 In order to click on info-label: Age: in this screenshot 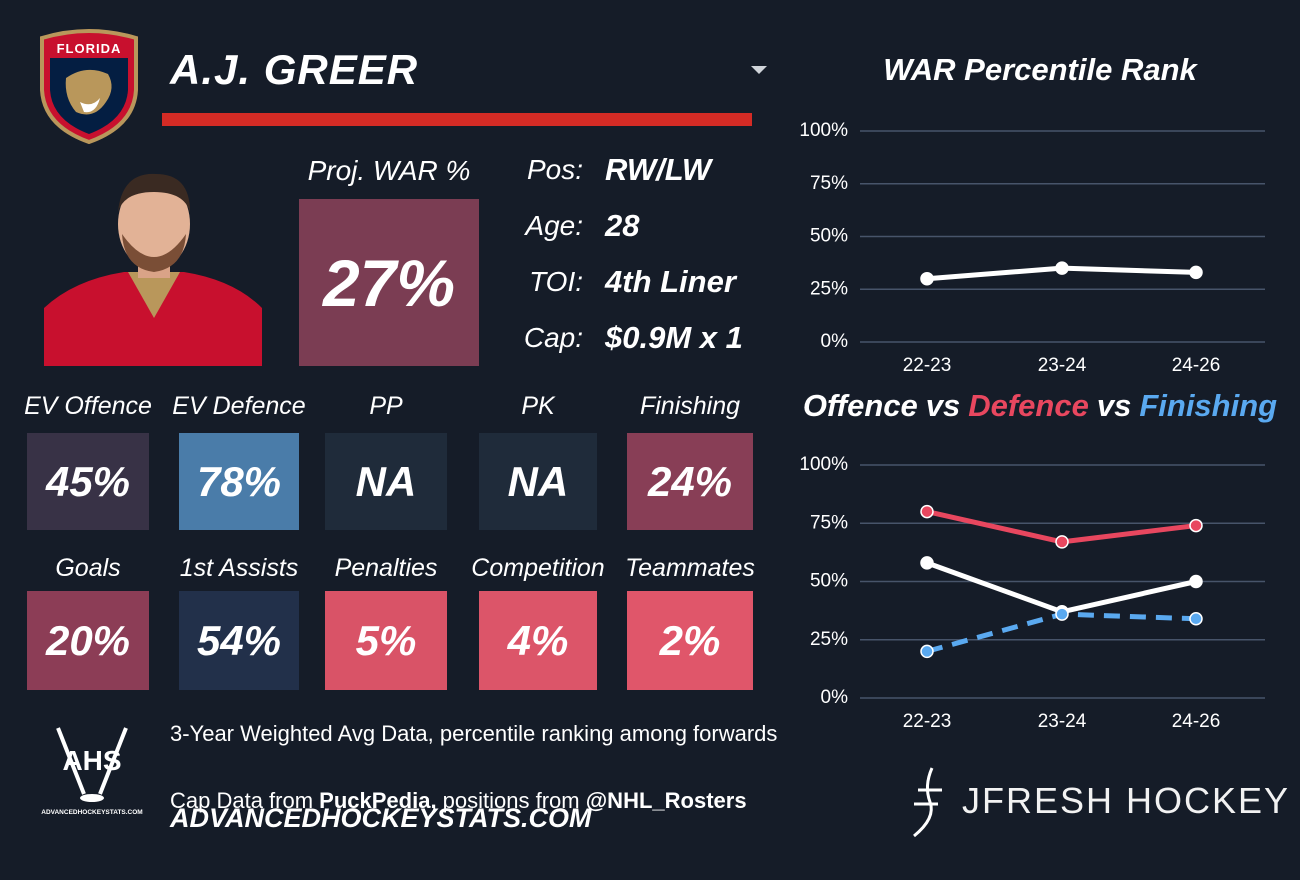, I will do `click(554, 225)`.